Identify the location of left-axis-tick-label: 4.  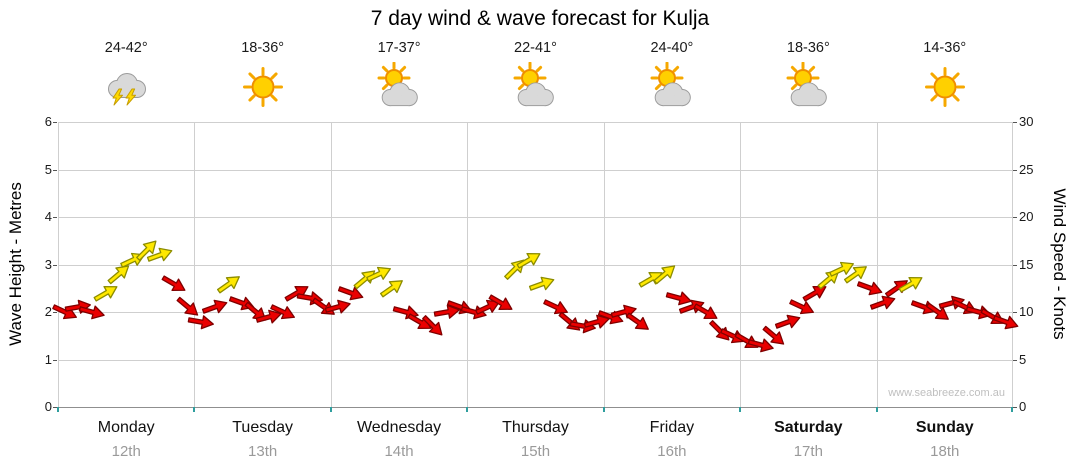
(48, 216).